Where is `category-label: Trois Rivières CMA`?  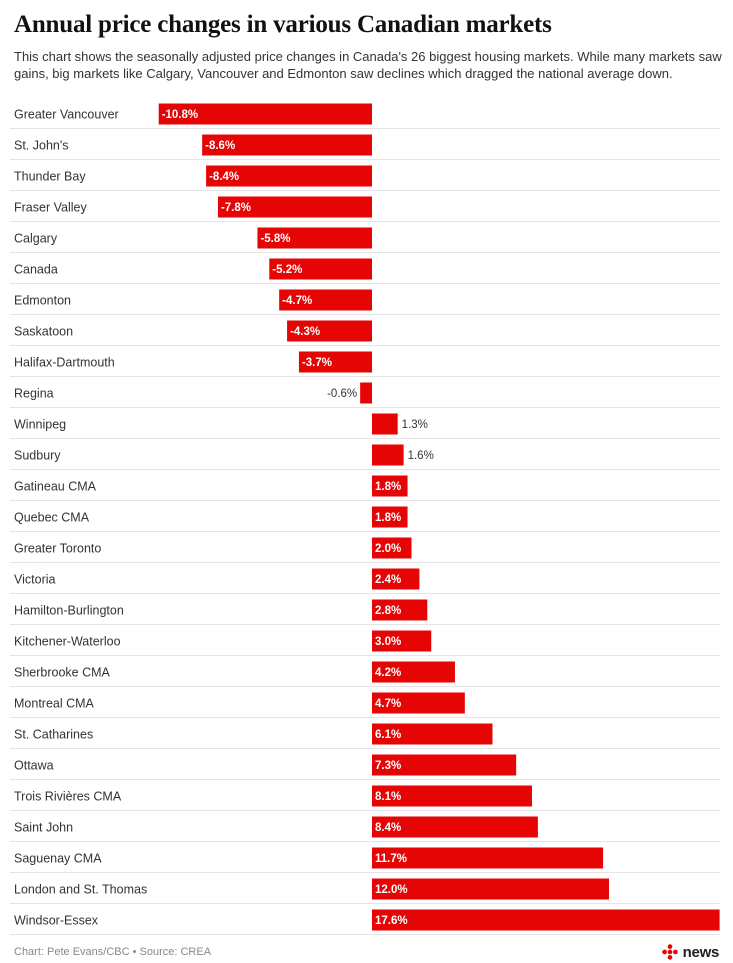 category-label: Trois Rivières CMA is located at coordinates (68, 797).